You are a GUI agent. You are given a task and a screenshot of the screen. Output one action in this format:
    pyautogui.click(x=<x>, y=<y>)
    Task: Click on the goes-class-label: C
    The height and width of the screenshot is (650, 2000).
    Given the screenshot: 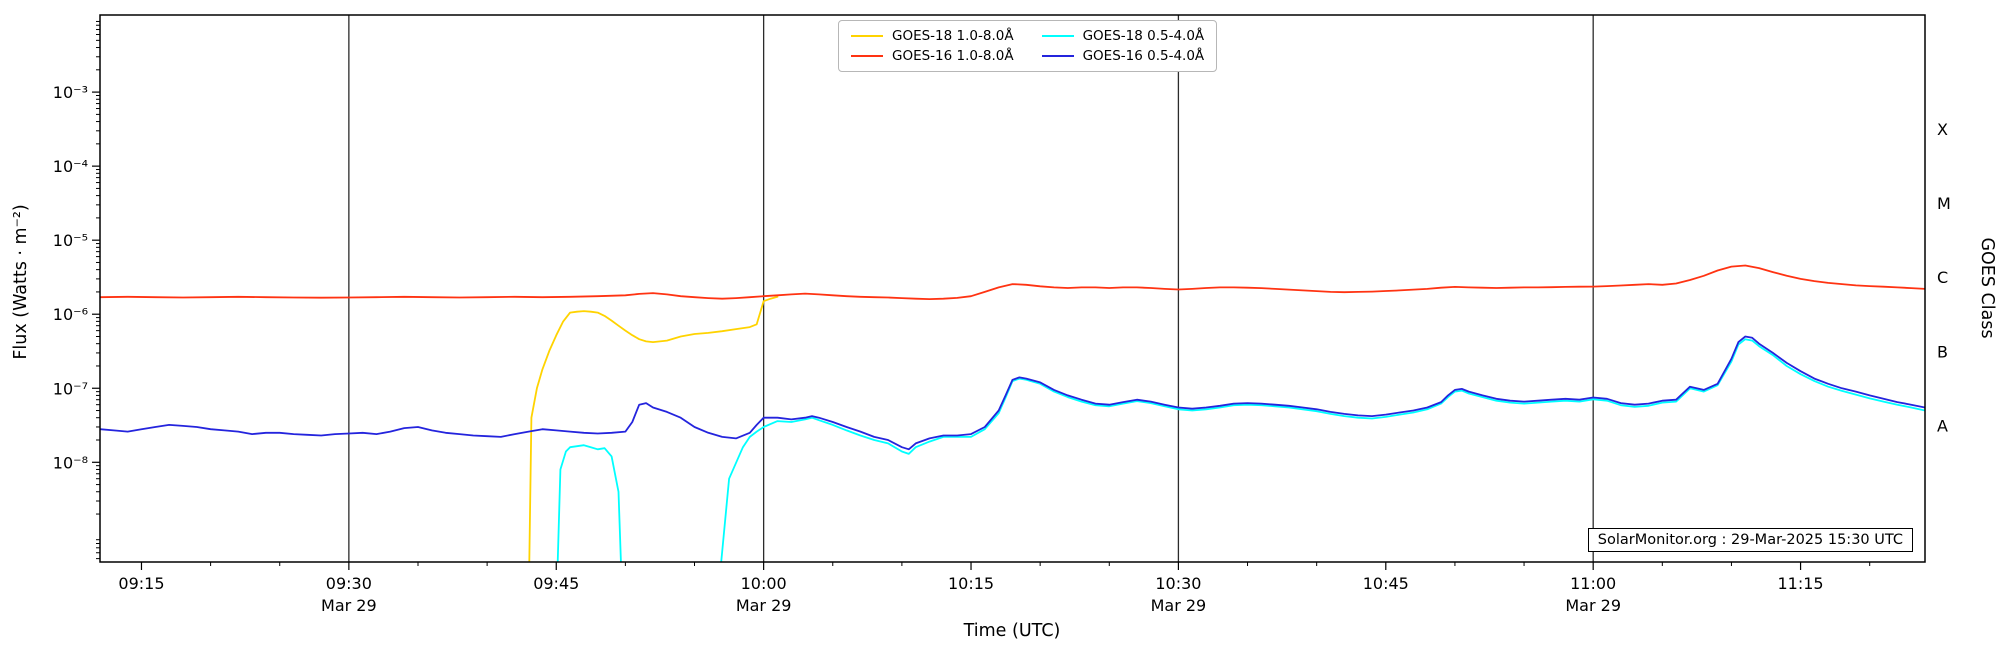 What is the action you would take?
    pyautogui.click(x=1942, y=277)
    